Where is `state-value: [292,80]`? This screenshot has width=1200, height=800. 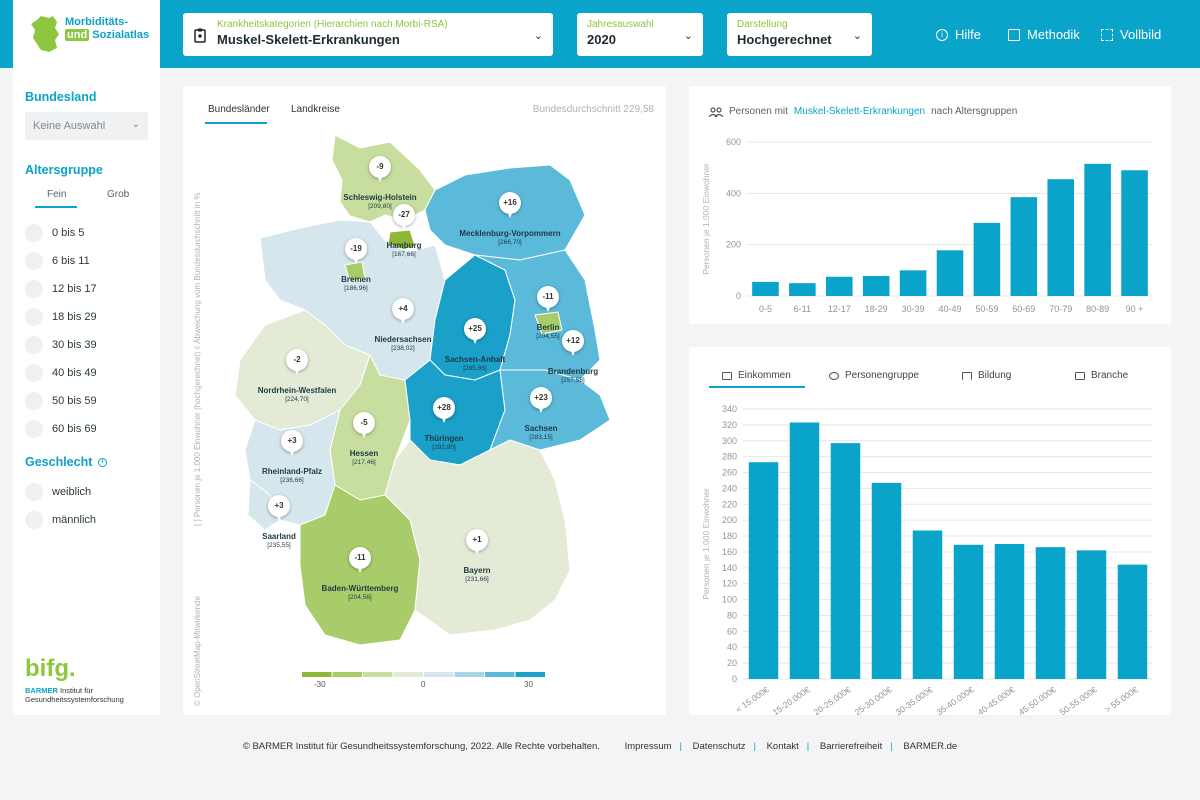 state-value: [292,80] is located at coordinates (444, 447).